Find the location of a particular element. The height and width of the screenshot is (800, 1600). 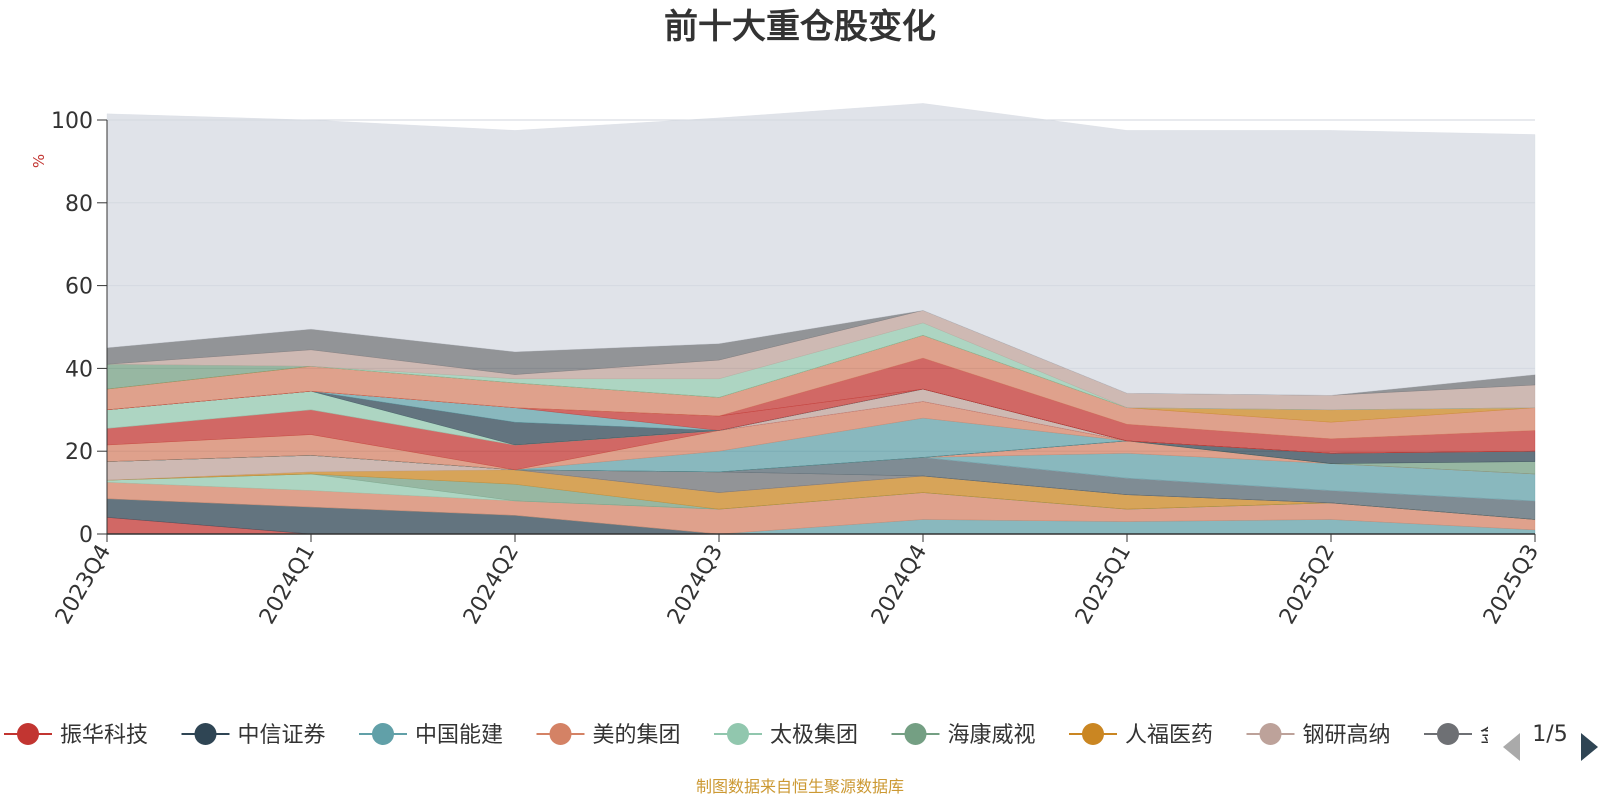

y-tick-label: 0 is located at coordinates (86, 535).